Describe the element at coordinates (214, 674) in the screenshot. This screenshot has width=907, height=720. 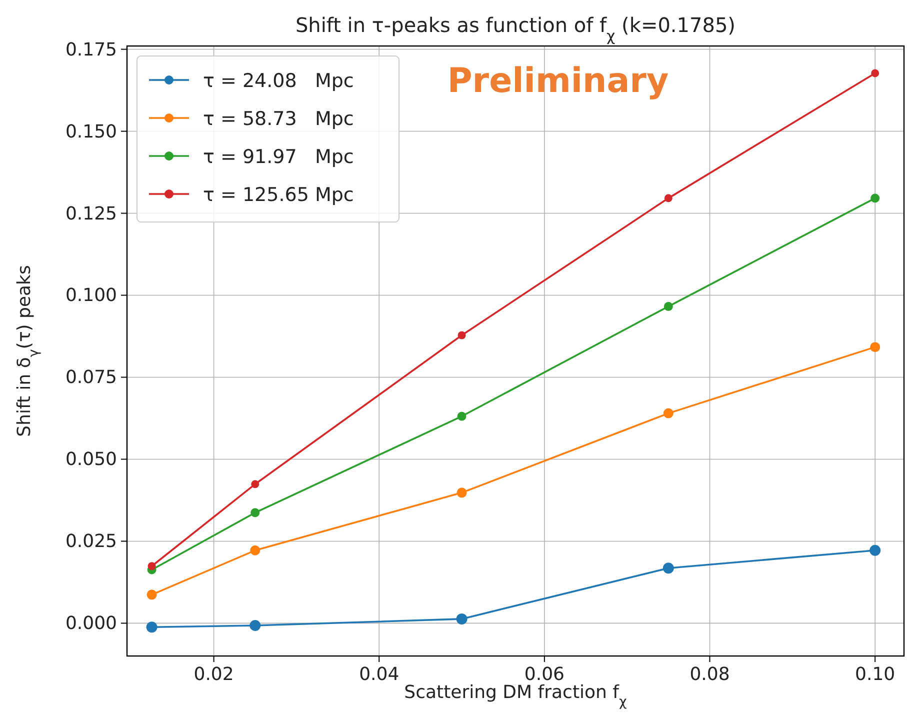
I see `x-tick-label: 0.02` at that location.